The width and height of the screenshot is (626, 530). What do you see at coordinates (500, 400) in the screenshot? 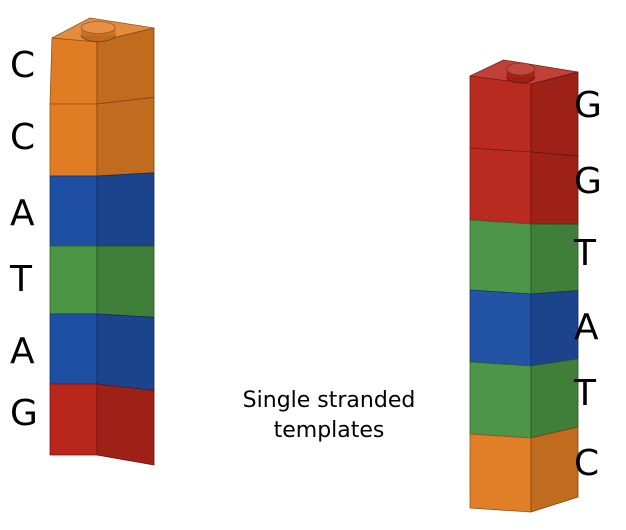
I see `right-block-5-front` at bounding box center [500, 400].